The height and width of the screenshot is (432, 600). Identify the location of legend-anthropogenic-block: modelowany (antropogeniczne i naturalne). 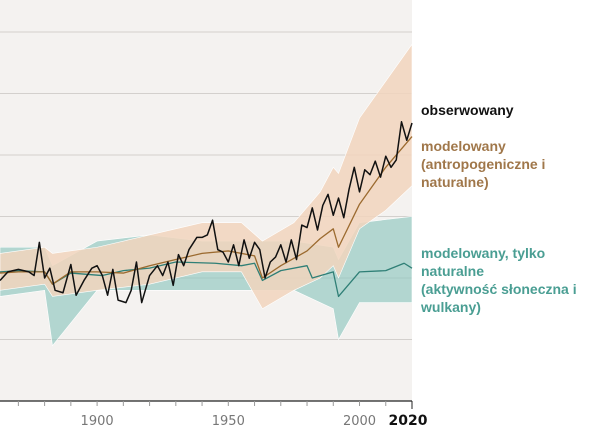
(509, 164).